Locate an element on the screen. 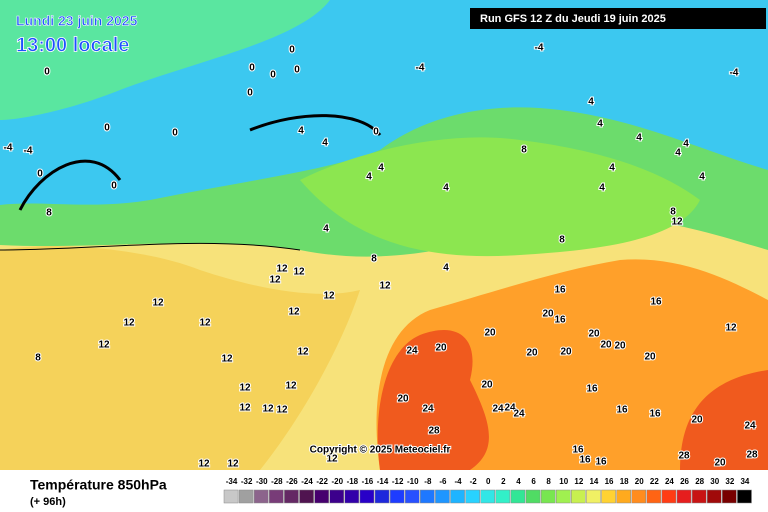 This screenshot has height=512, width=768. scale-label: -22 is located at coordinates (322, 481).